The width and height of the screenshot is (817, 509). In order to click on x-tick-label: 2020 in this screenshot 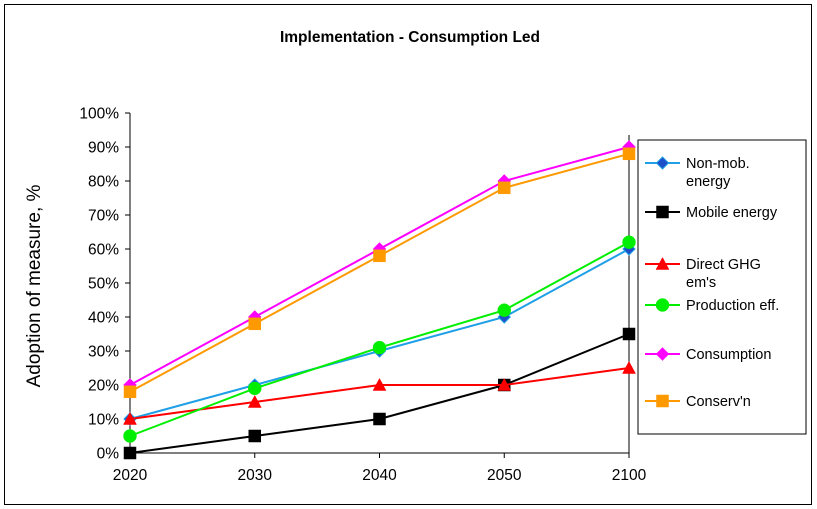, I will do `click(130, 475)`.